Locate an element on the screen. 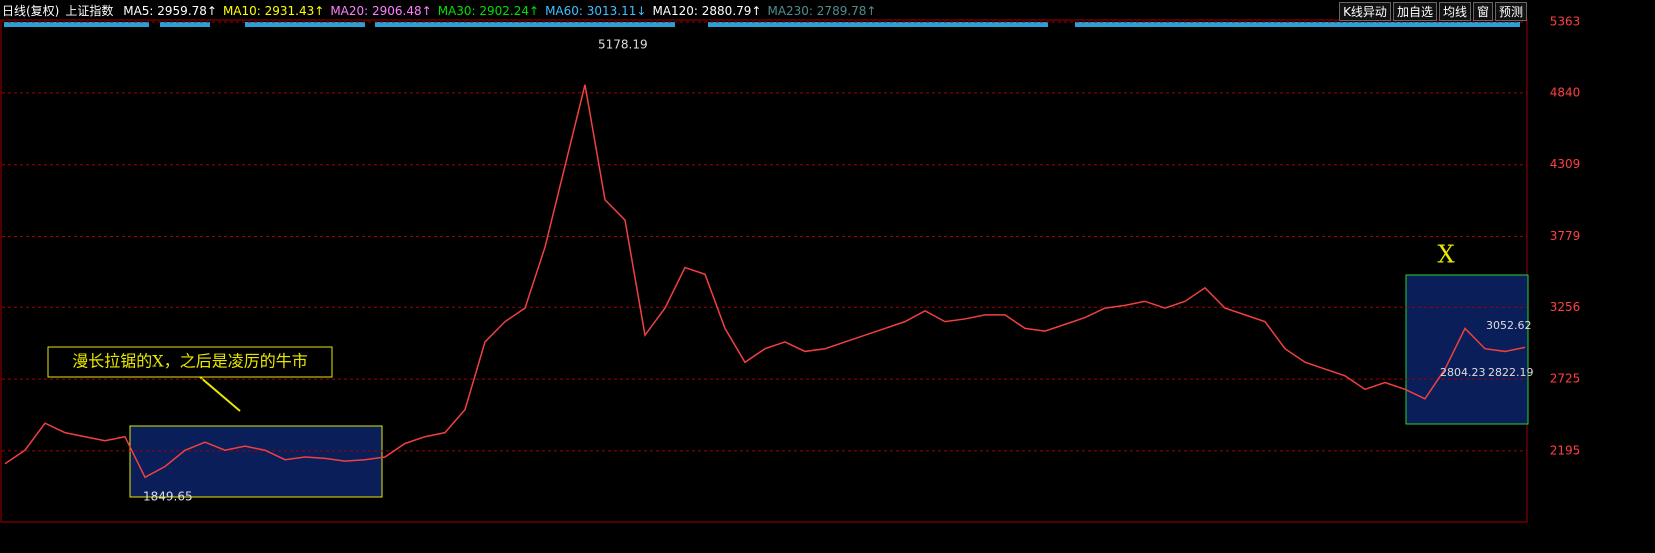  annotation: 漫长拉锯的X，之后是凌厉的牛市 is located at coordinates (189, 361).